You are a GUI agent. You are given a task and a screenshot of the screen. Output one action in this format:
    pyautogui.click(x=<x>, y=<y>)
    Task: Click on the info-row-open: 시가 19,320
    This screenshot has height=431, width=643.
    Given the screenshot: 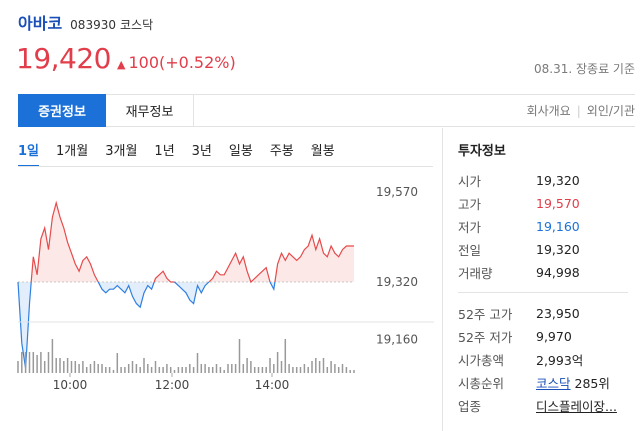 What is the action you would take?
    pyautogui.click(x=548, y=180)
    